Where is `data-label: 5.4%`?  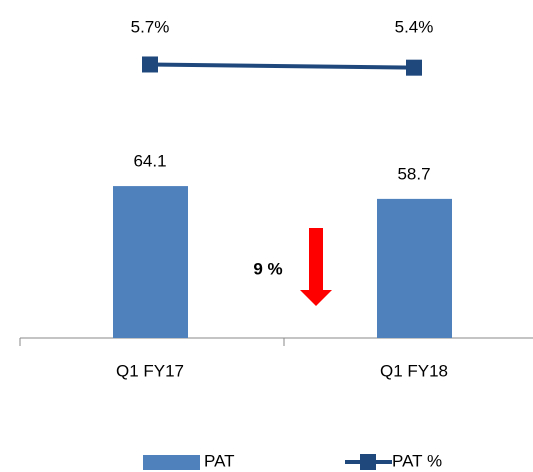 data-label: 5.4% is located at coordinates (414, 26).